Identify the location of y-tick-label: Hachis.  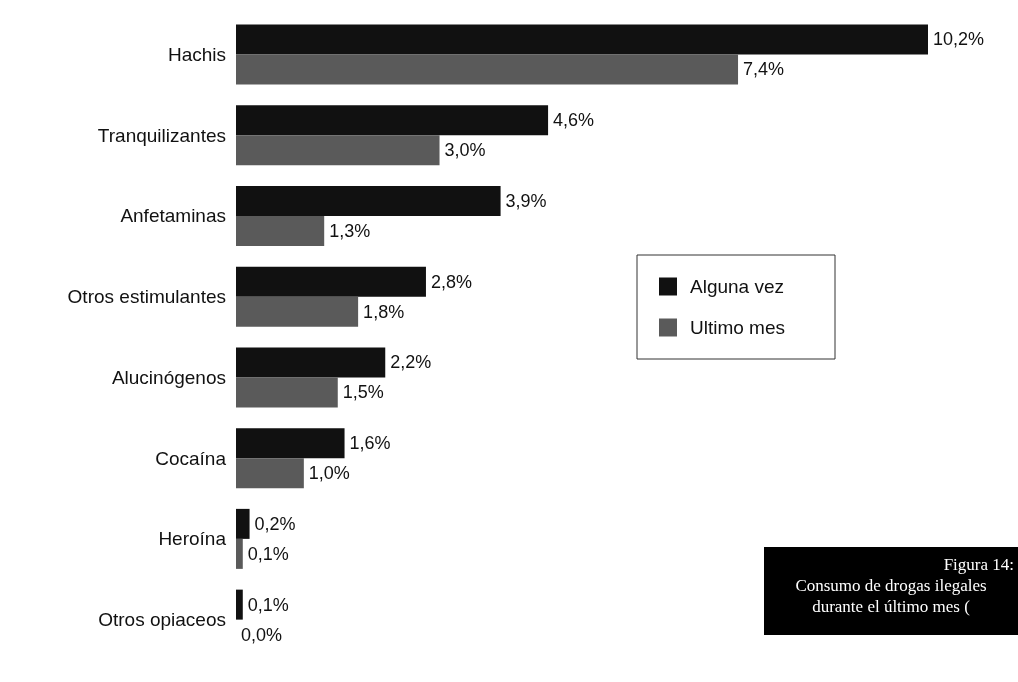
(196, 54).